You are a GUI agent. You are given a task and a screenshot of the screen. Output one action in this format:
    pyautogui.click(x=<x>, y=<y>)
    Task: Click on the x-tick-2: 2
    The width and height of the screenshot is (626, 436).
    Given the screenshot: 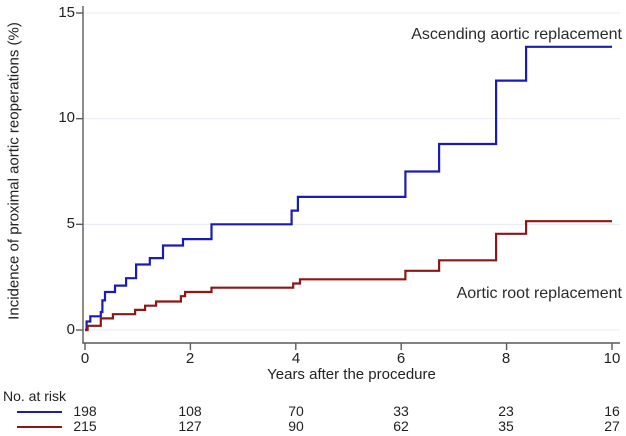 What is the action you would take?
    pyautogui.click(x=190, y=358)
    